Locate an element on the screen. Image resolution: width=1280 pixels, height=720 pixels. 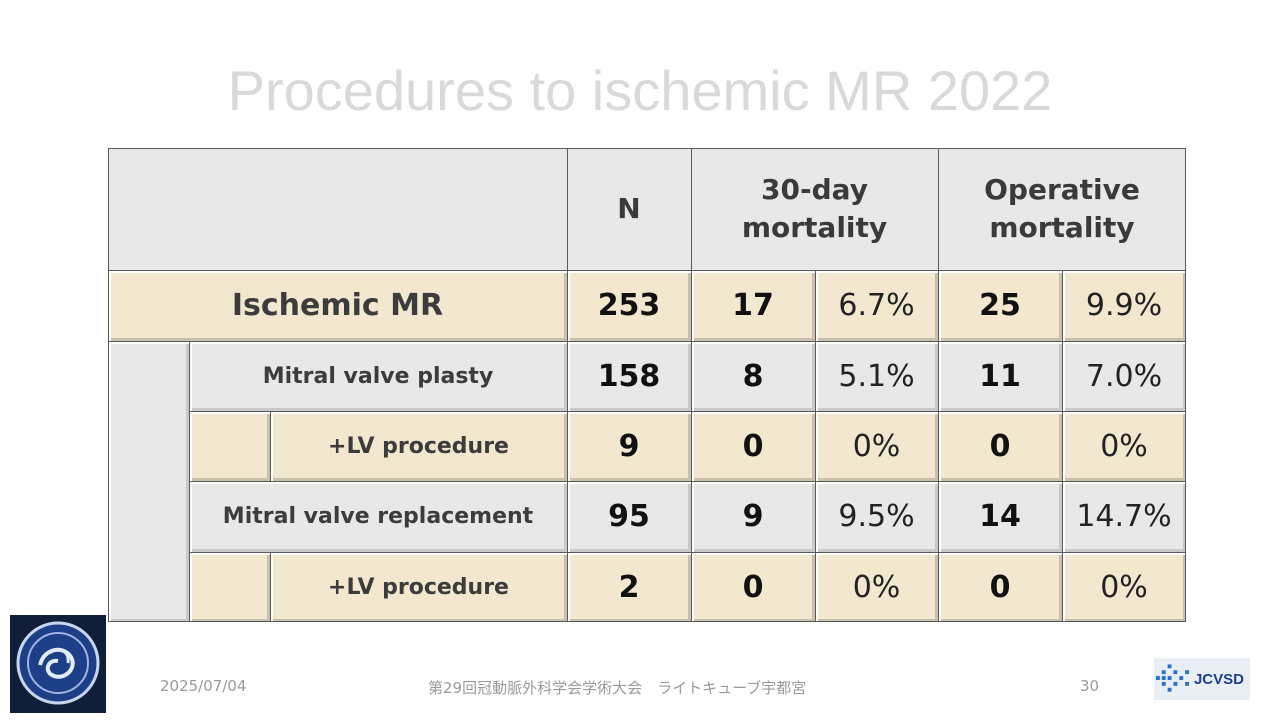
header-blank-cell is located at coordinates (337, 209).